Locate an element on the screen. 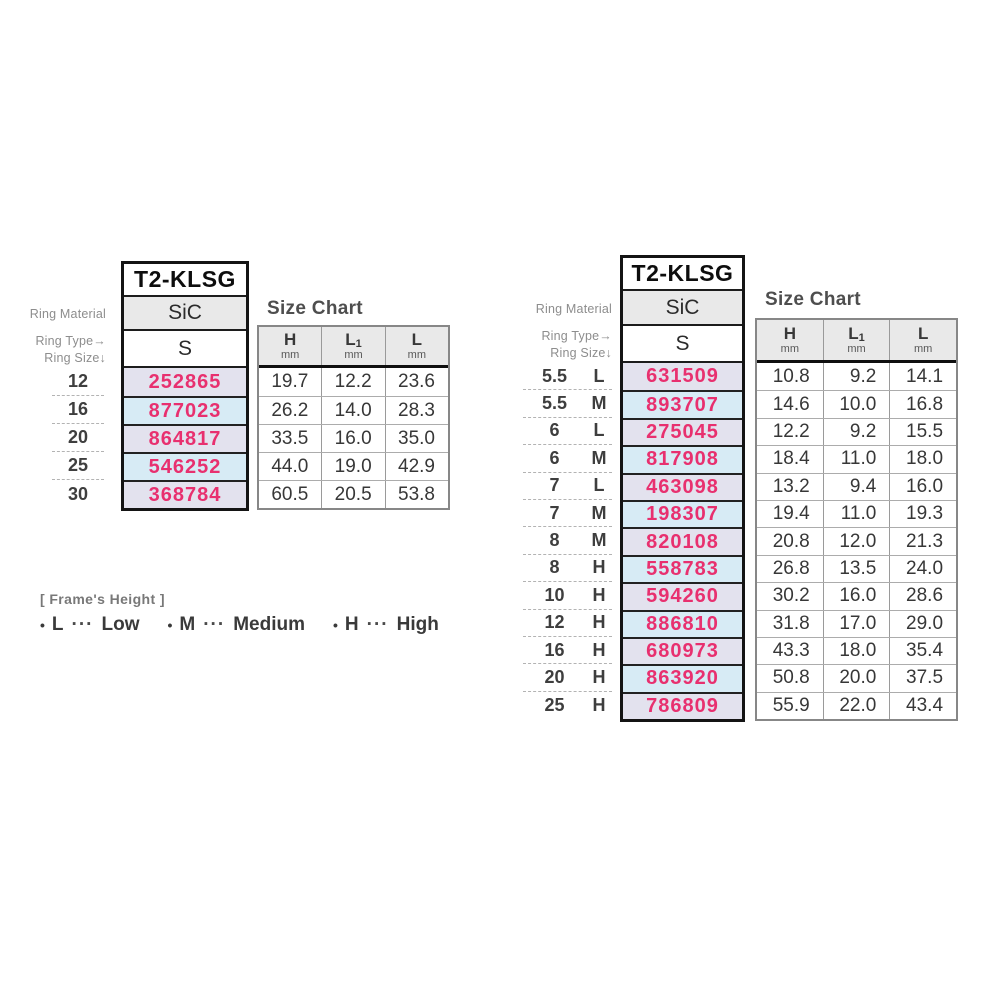  dimension-H: 43.3 is located at coordinates (791, 651).